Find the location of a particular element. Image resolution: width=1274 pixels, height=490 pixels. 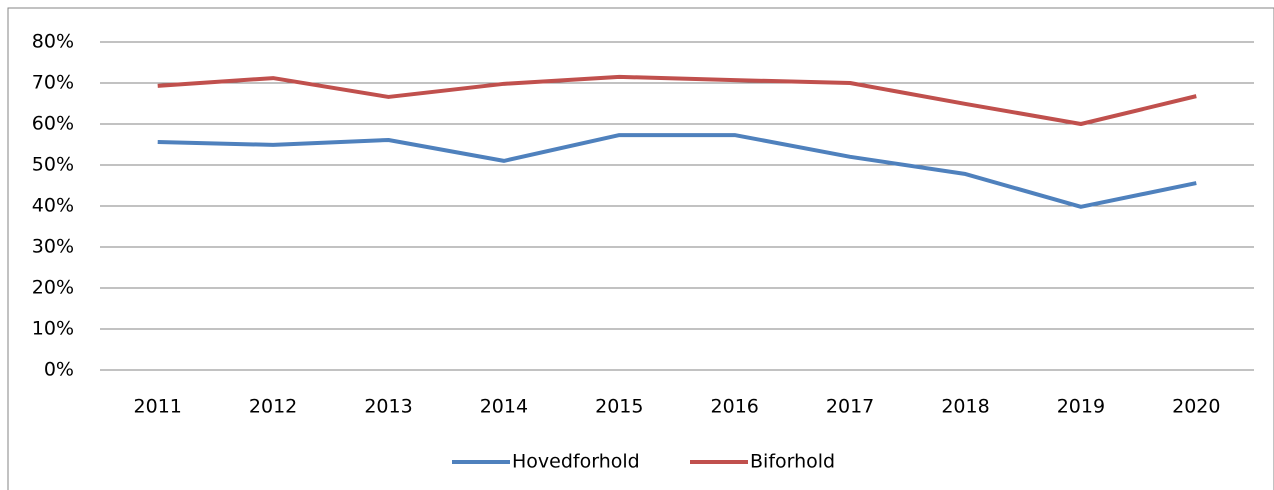

y-tick-label: 10% is located at coordinates (53, 329).